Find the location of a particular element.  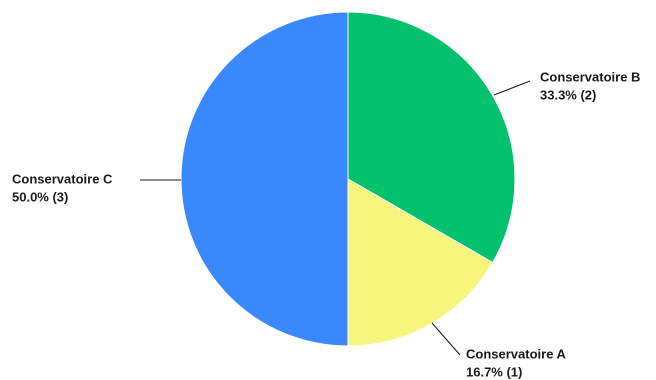

slice-value-label: 33.3% (2) is located at coordinates (568, 94).